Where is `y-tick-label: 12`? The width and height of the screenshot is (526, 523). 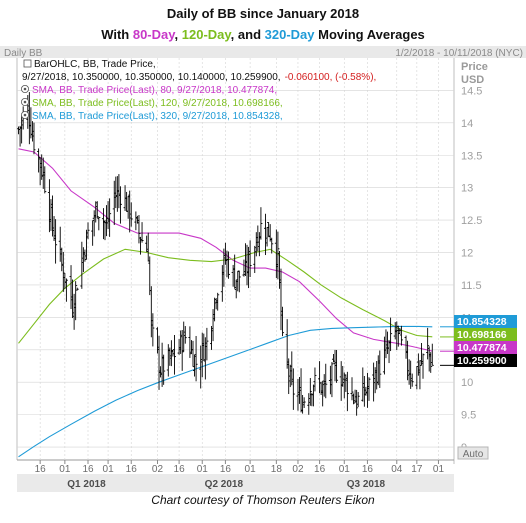 y-tick-label: 12 is located at coordinates (467, 254).